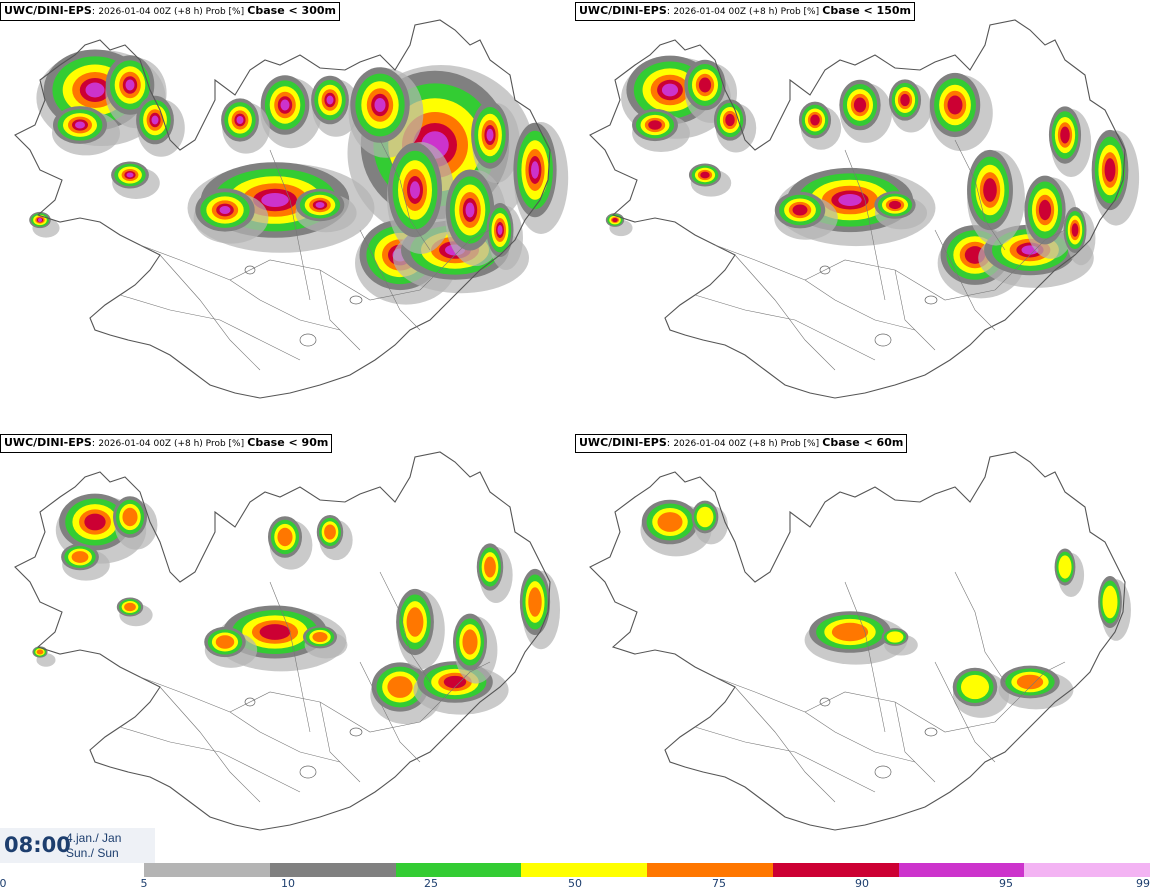 The width and height of the screenshot is (1150, 891). I want to click on colorbar-tick-label: 75, so click(719, 883).